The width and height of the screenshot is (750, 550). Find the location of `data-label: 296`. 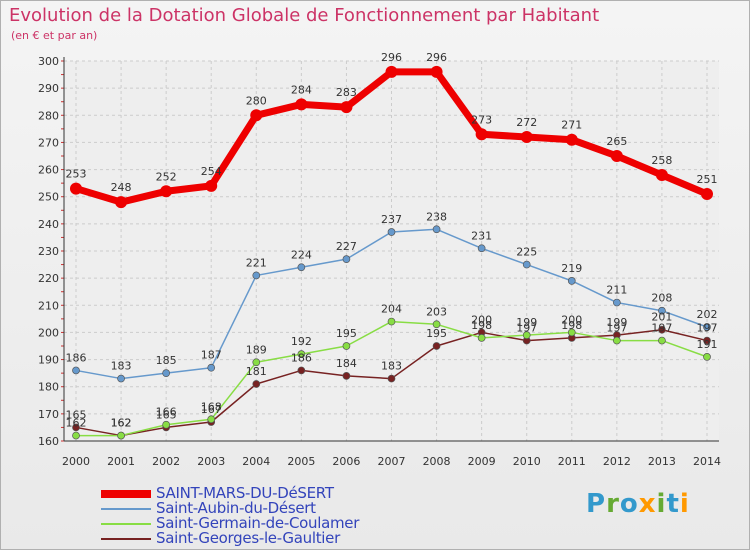

data-label: 296 is located at coordinates (436, 57).